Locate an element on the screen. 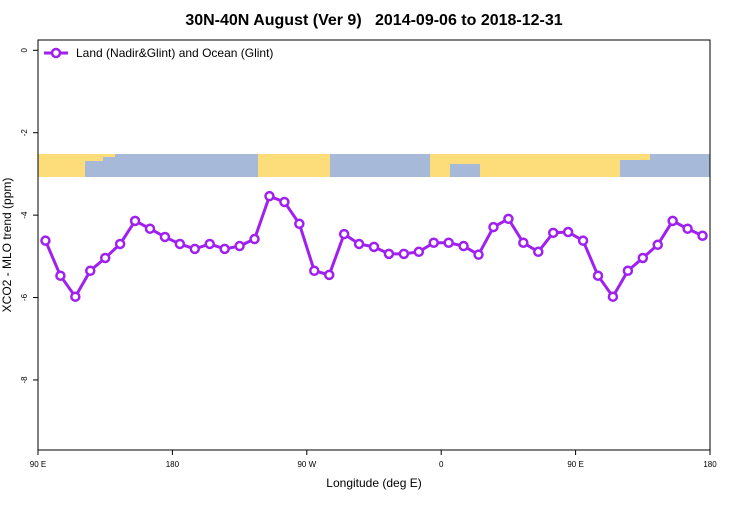 The width and height of the screenshot is (750, 505). x-axis-label: Longitude (deg E) is located at coordinates (373, 483).